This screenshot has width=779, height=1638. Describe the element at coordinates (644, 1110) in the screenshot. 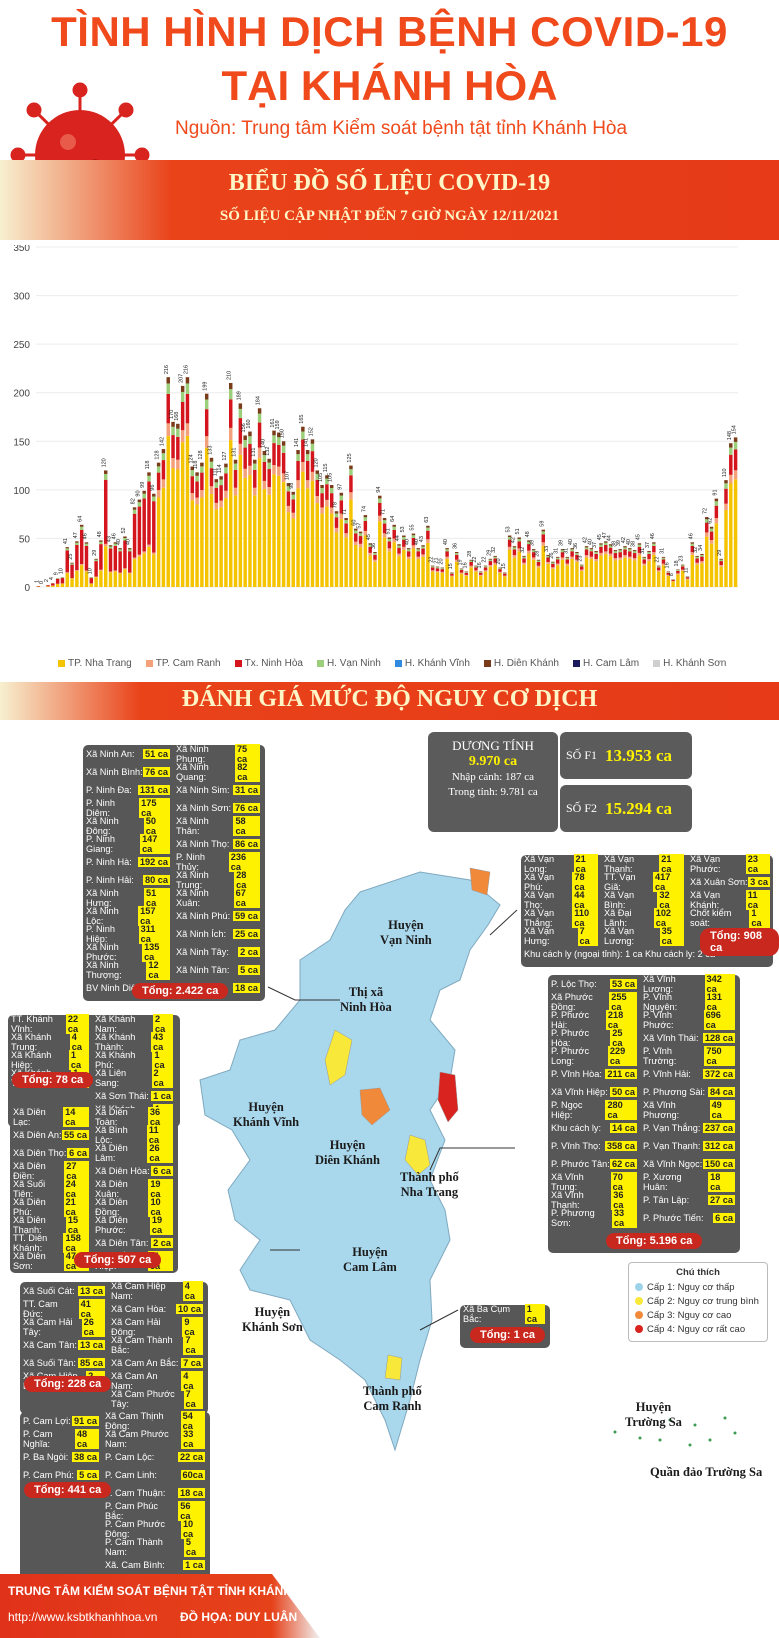

I see `box-row: P. Ngọc Hiệp: 280 ca Xã Vĩnh Phương: 49 ca` at that location.